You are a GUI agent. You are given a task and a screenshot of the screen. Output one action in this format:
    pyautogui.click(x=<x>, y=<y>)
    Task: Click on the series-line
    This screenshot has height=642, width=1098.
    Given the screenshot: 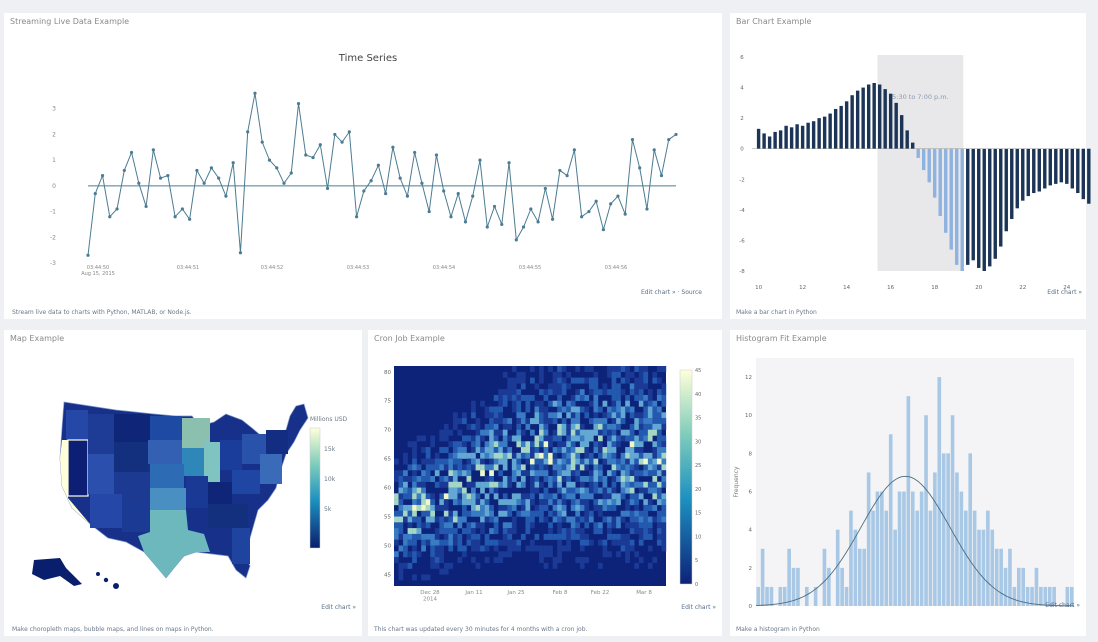 What is the action you would take?
    pyautogui.click(x=382, y=174)
    